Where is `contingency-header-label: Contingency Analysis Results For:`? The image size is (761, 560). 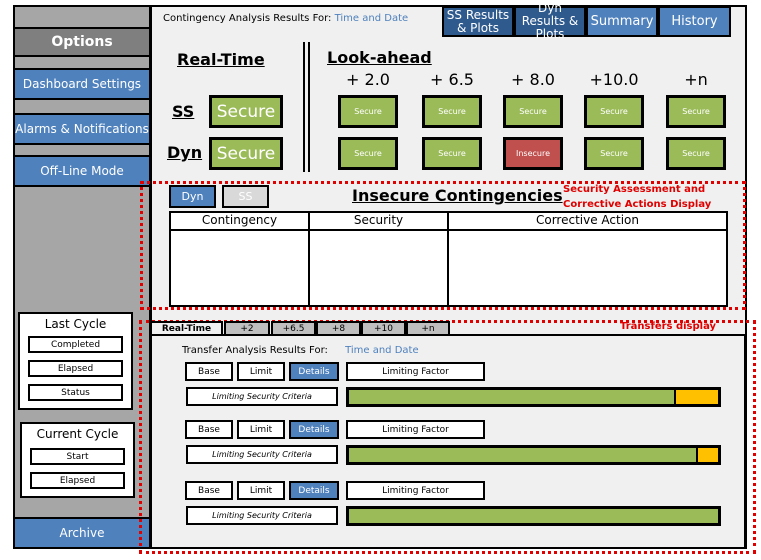
contingency-header-label: Contingency Analysis Results For: is located at coordinates (247, 18).